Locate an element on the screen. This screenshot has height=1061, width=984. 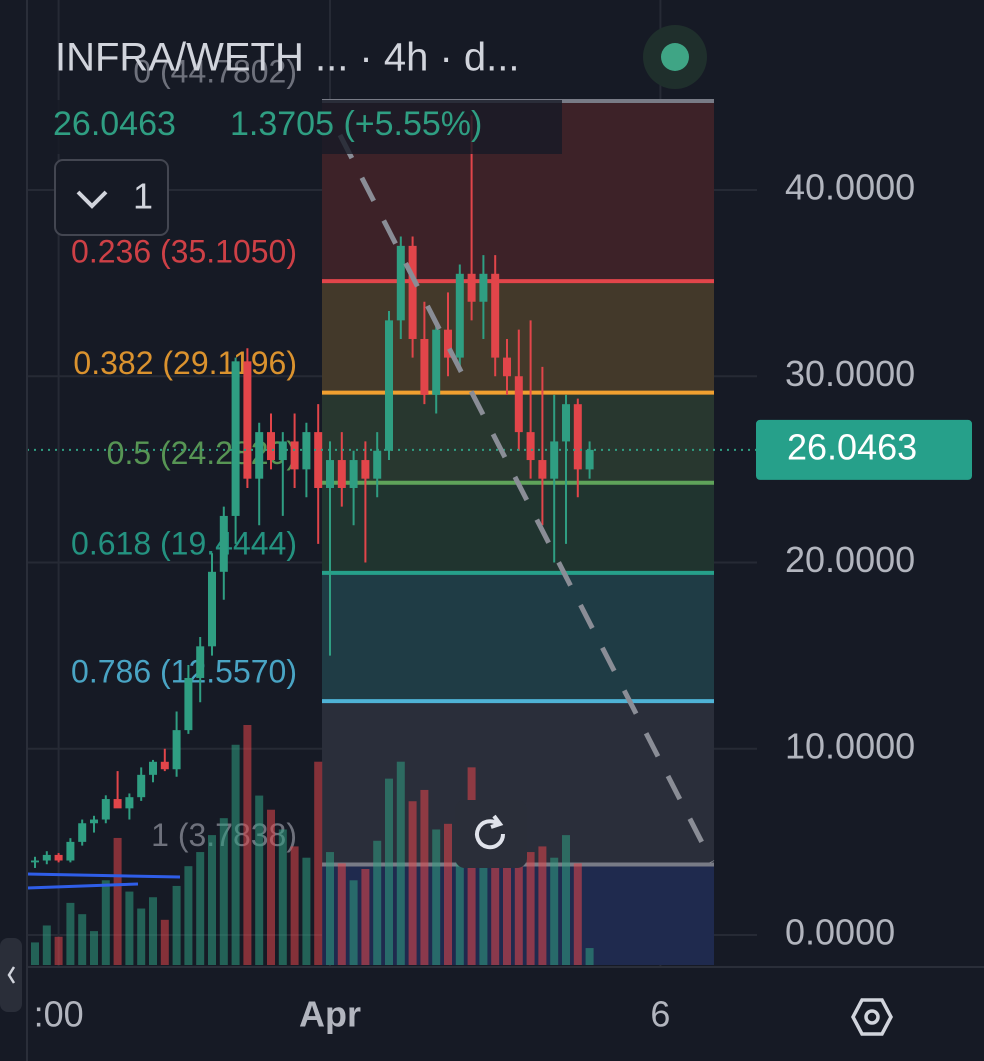
reset-button is located at coordinates (491, 834).